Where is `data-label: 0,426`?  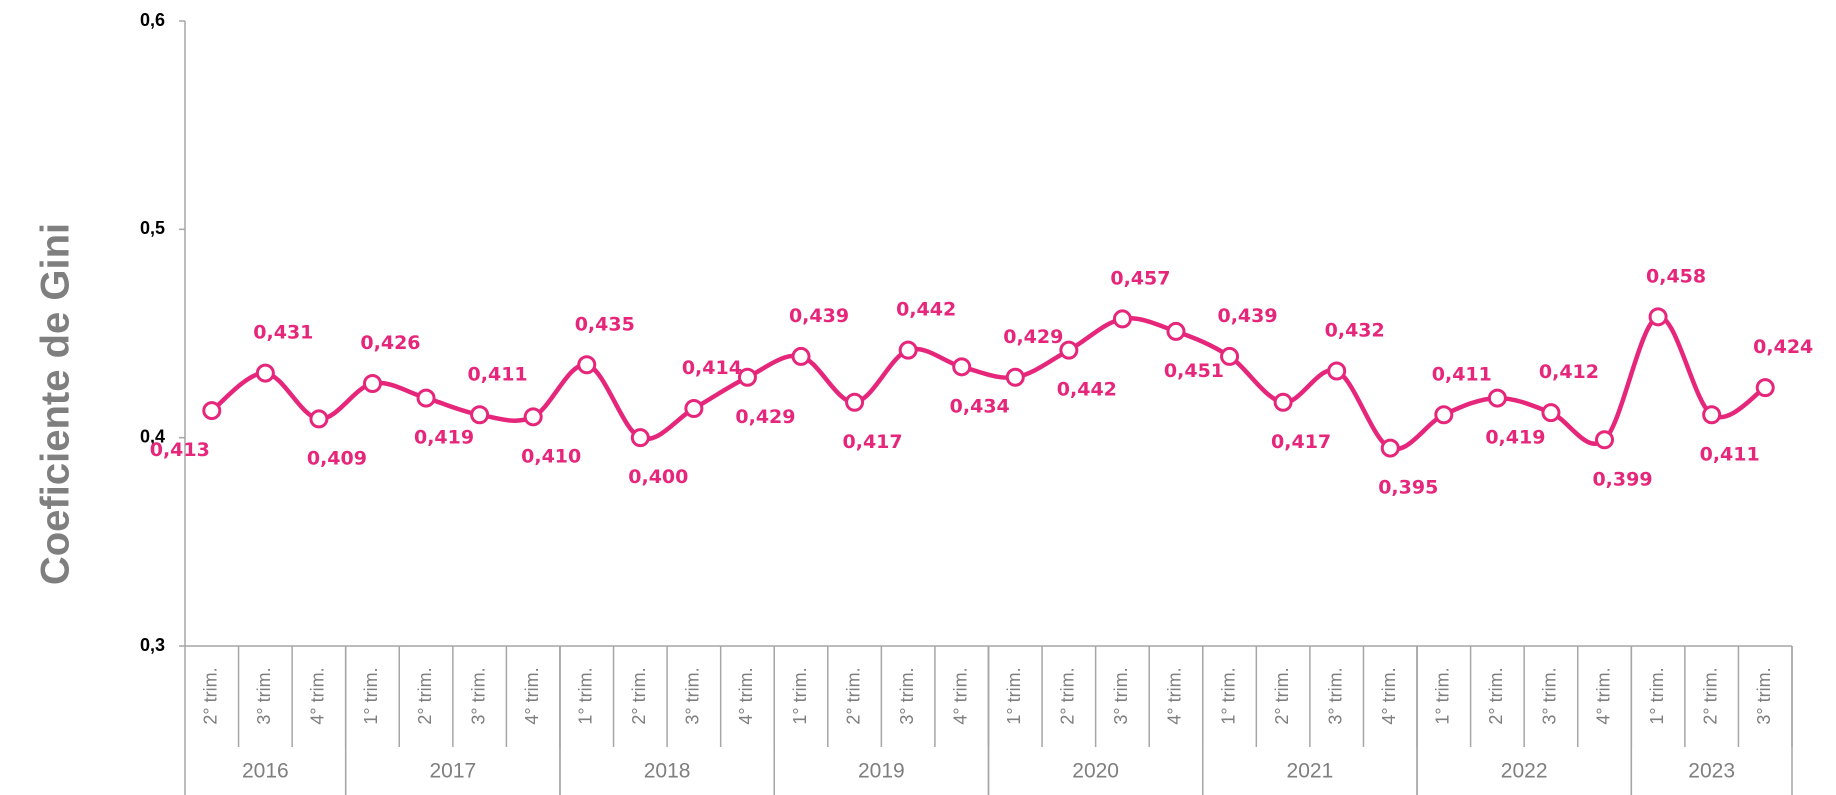 data-label: 0,426 is located at coordinates (390, 343).